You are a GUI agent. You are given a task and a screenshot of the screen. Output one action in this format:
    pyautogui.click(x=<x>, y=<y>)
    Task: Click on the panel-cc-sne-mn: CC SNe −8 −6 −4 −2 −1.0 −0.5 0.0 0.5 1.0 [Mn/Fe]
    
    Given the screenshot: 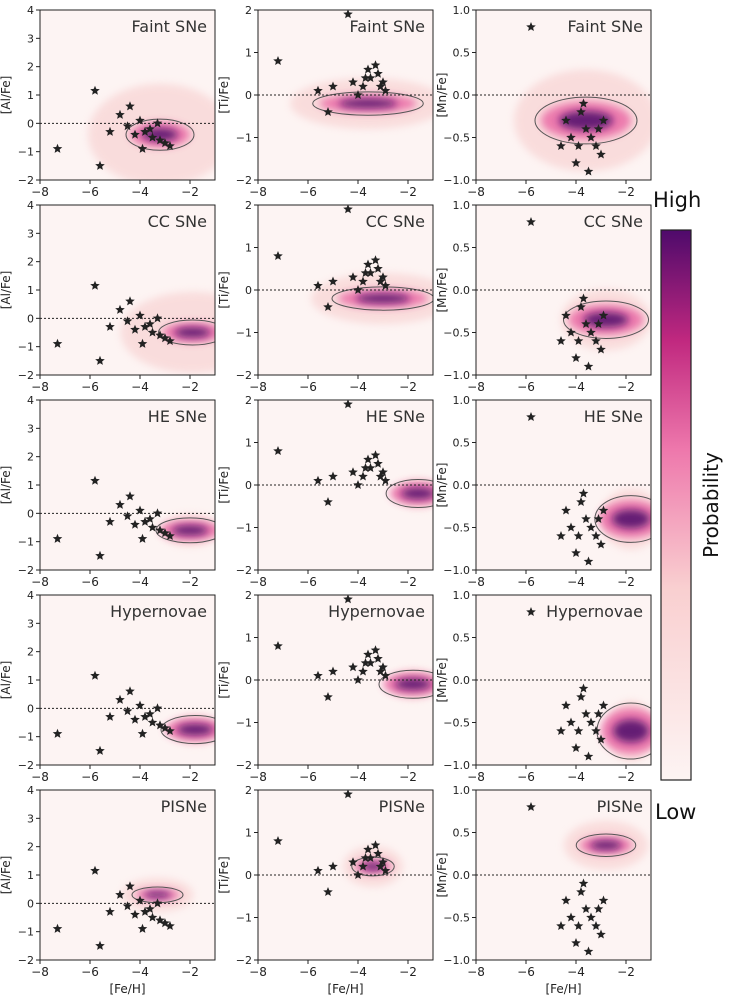 What is the action you would take?
    pyautogui.click(x=543, y=296)
    